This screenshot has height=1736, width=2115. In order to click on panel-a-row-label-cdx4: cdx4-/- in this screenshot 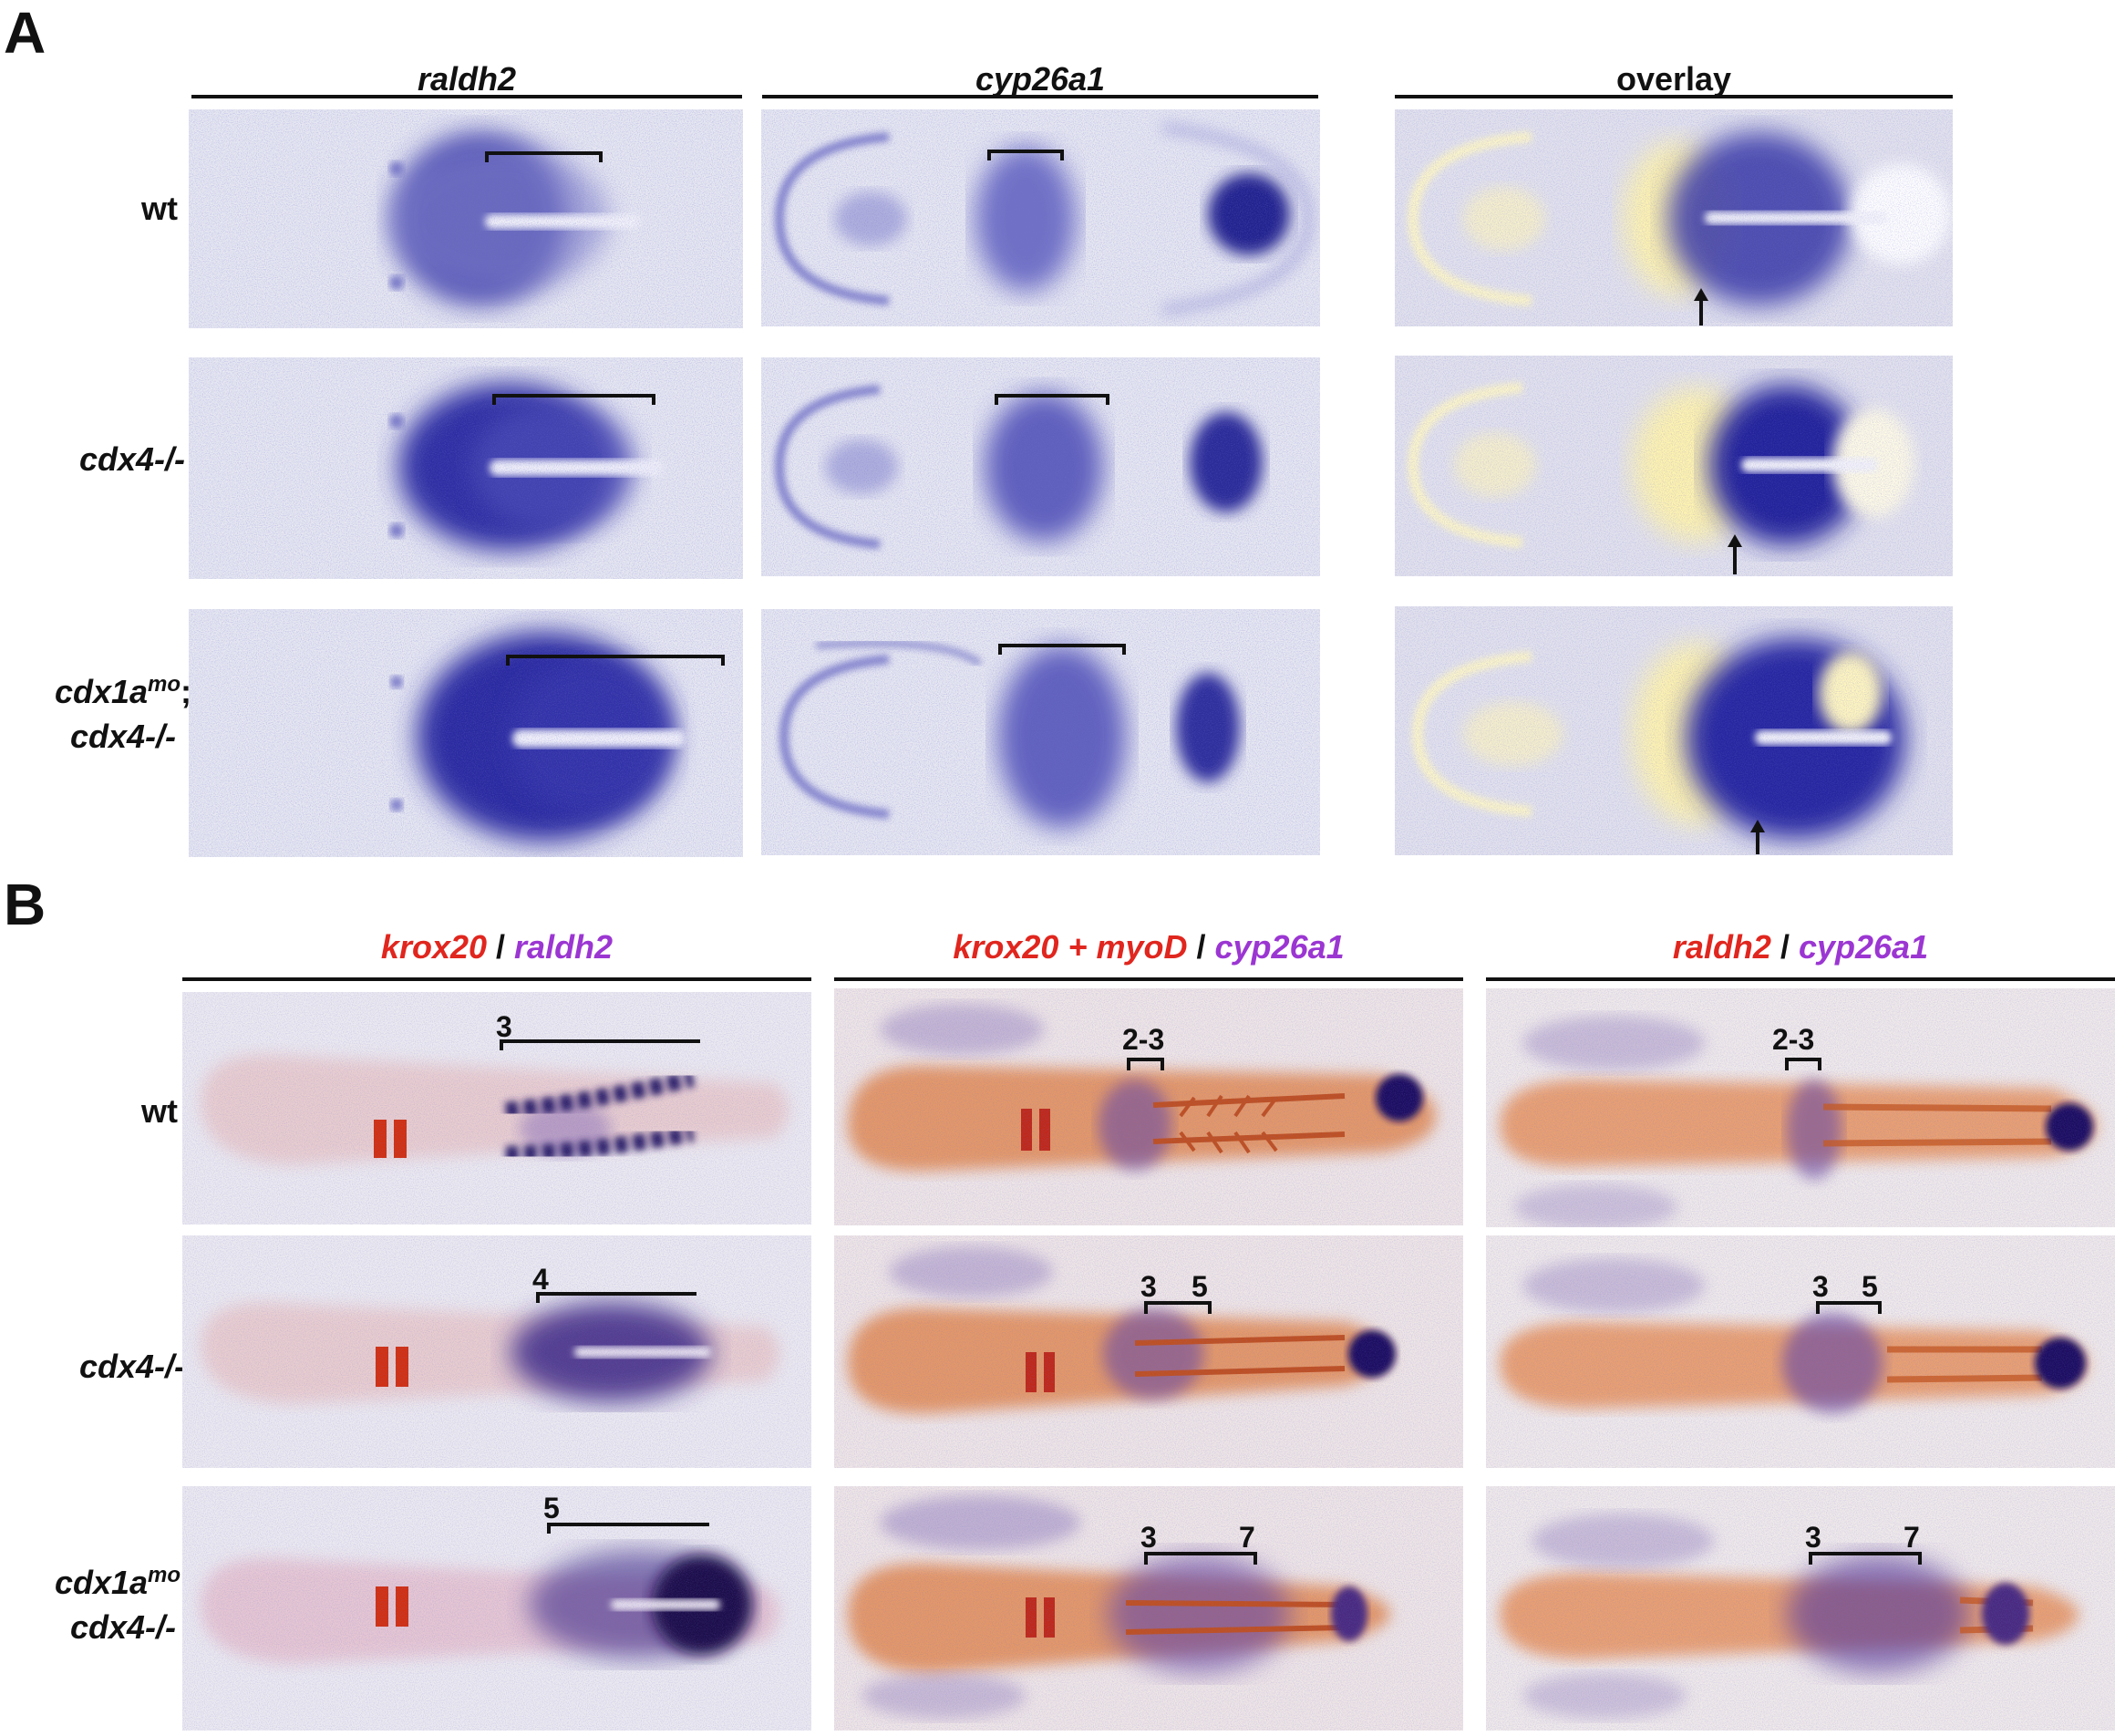, I will do `click(132, 459)`.